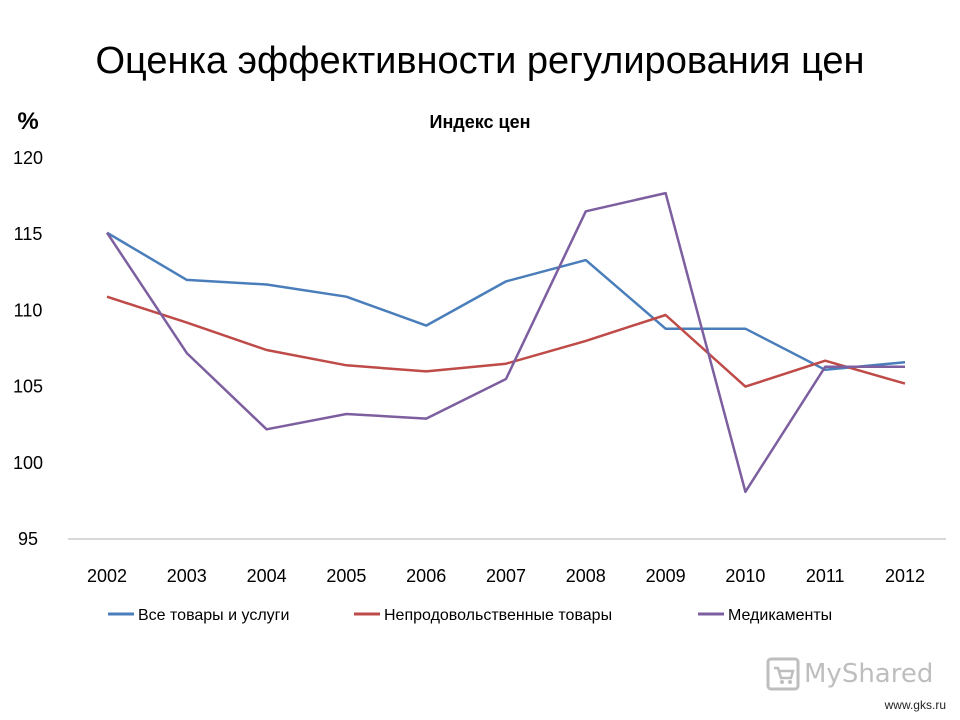  I want to click on watermark-text: MyShared, so click(869, 674).